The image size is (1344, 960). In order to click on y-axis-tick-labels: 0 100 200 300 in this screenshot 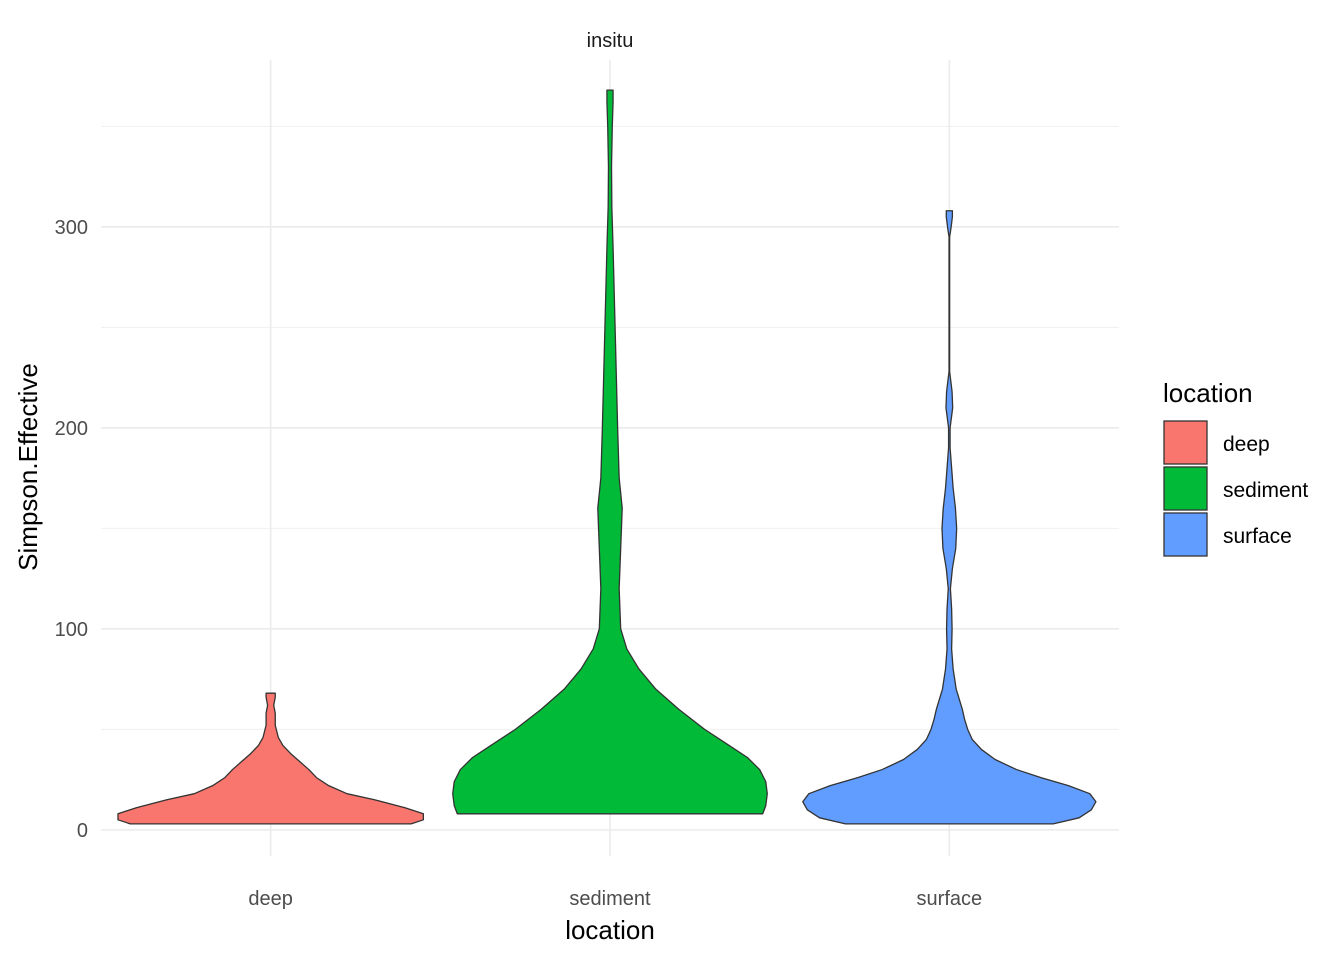, I will do `click(71, 529)`.